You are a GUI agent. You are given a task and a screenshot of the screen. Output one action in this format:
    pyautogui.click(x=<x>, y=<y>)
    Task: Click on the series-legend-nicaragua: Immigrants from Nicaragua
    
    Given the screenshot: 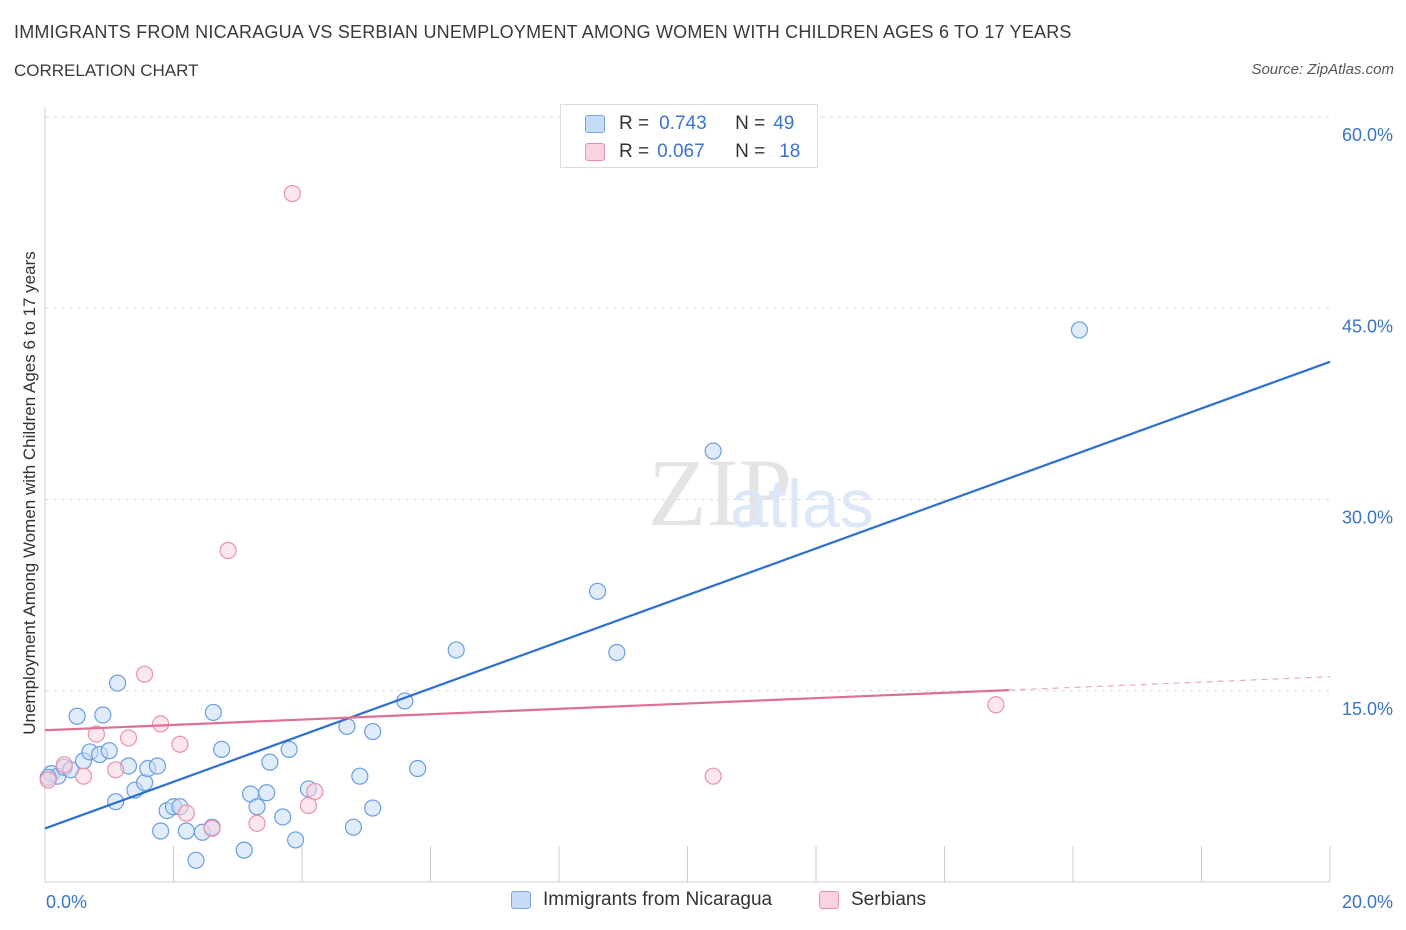 What is the action you would take?
    pyautogui.click(x=641, y=900)
    